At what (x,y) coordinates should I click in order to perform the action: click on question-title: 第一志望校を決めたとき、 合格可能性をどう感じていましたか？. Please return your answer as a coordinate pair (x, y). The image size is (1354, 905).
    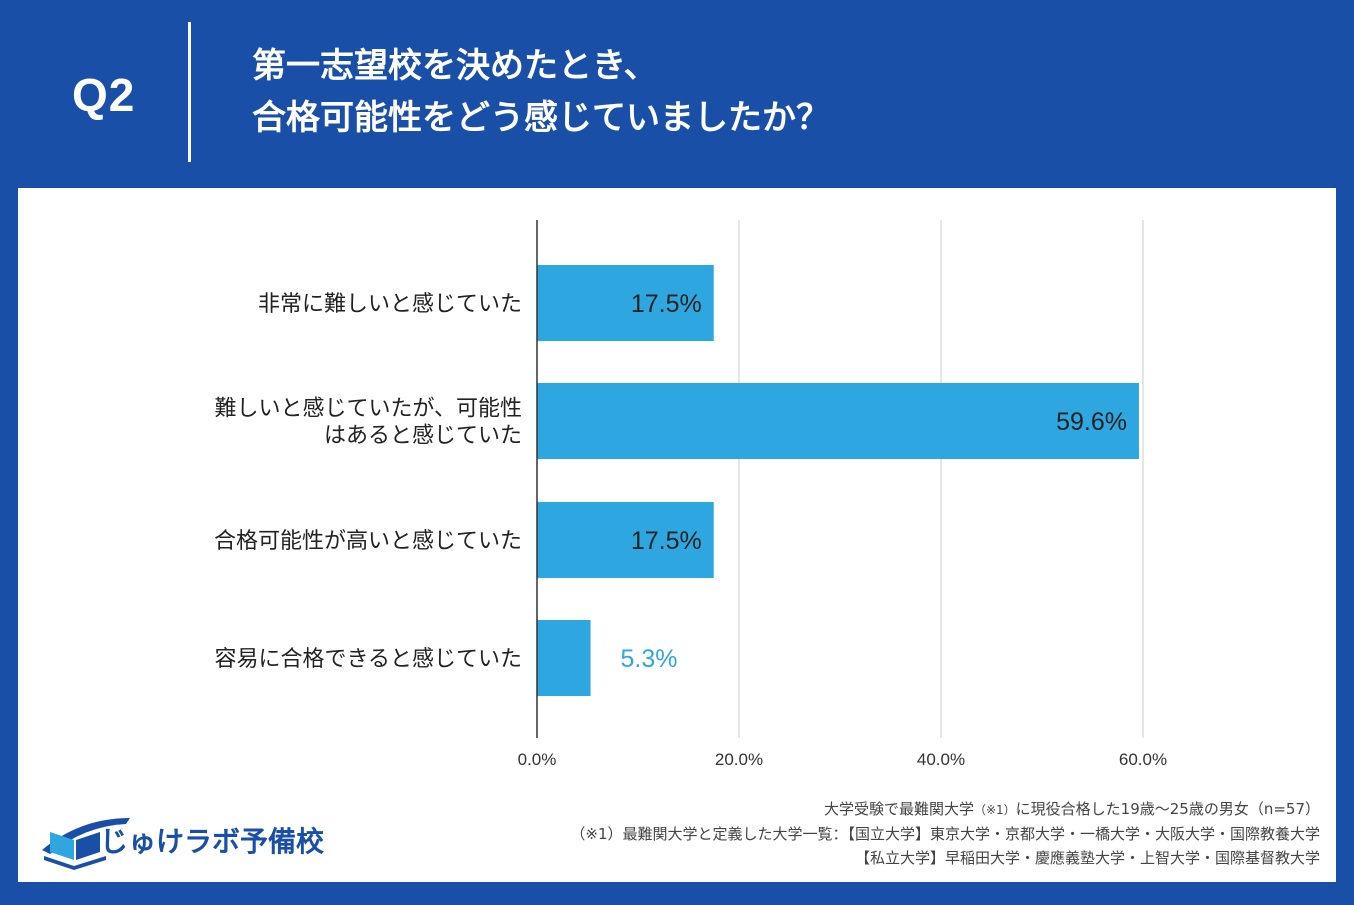
    Looking at the image, I should click on (541, 92).